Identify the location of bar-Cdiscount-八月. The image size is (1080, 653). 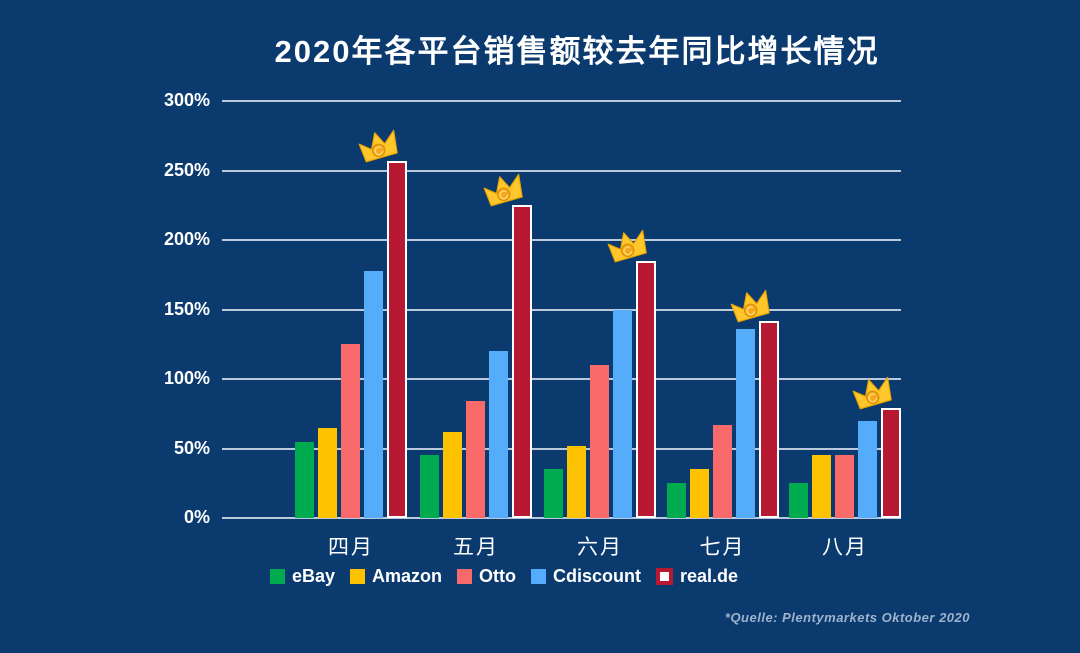
(867, 469).